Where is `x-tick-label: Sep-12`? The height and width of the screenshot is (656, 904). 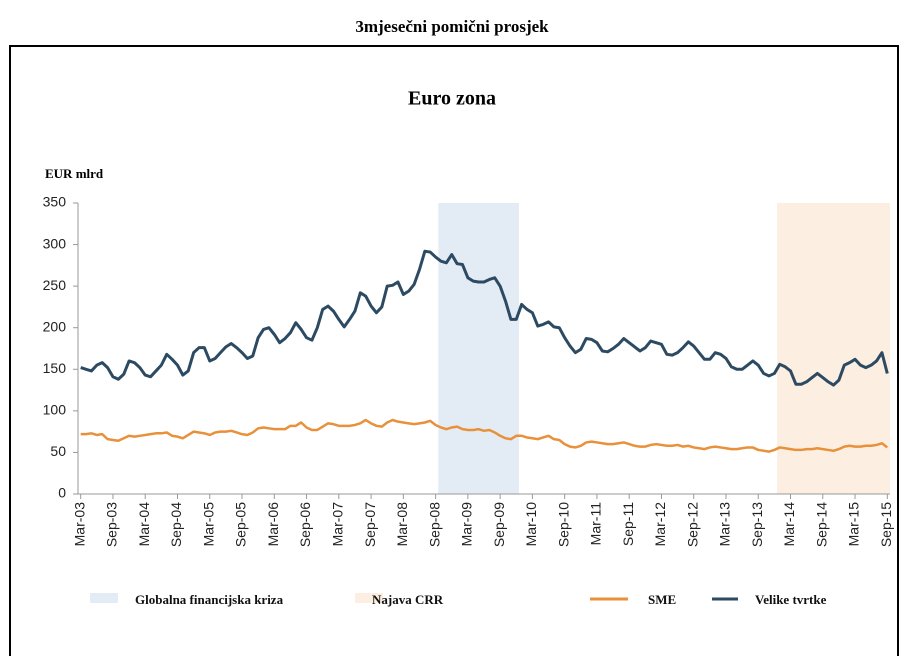
x-tick-label: Sep-12 is located at coordinates (692, 524).